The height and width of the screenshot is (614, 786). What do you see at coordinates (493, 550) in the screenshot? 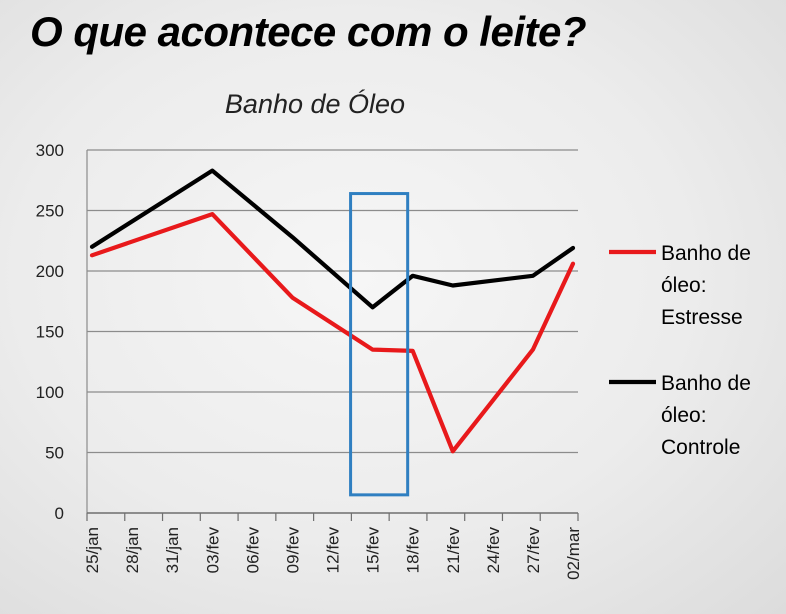
I see `x-tick-label: 24/fev` at bounding box center [493, 550].